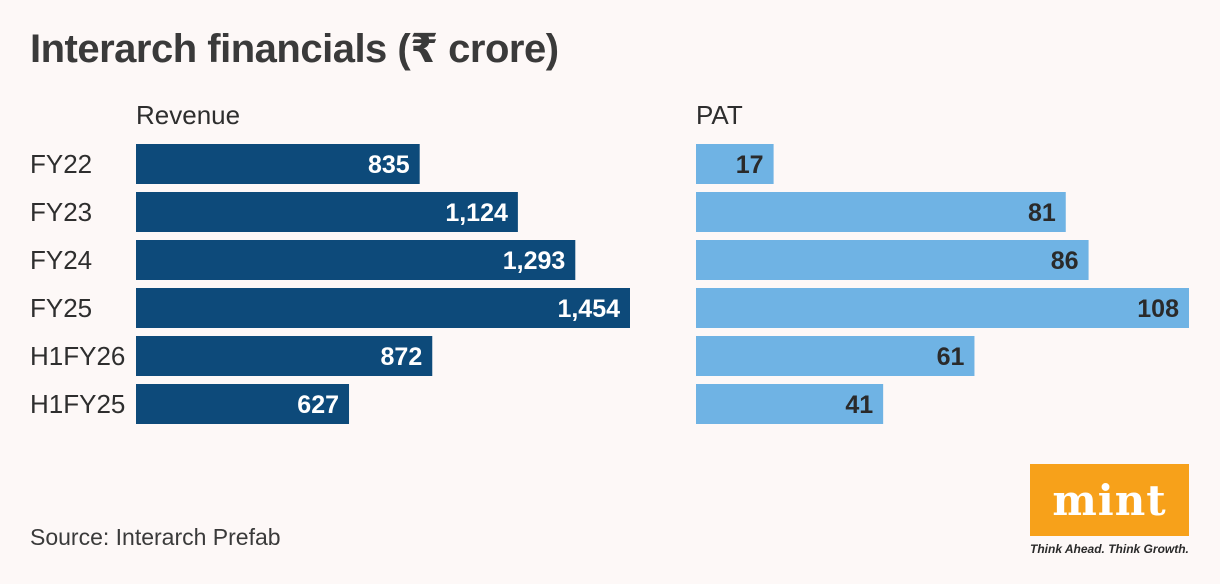 This screenshot has height=584, width=1220. What do you see at coordinates (61, 212) in the screenshot?
I see `category-label: FY23` at bounding box center [61, 212].